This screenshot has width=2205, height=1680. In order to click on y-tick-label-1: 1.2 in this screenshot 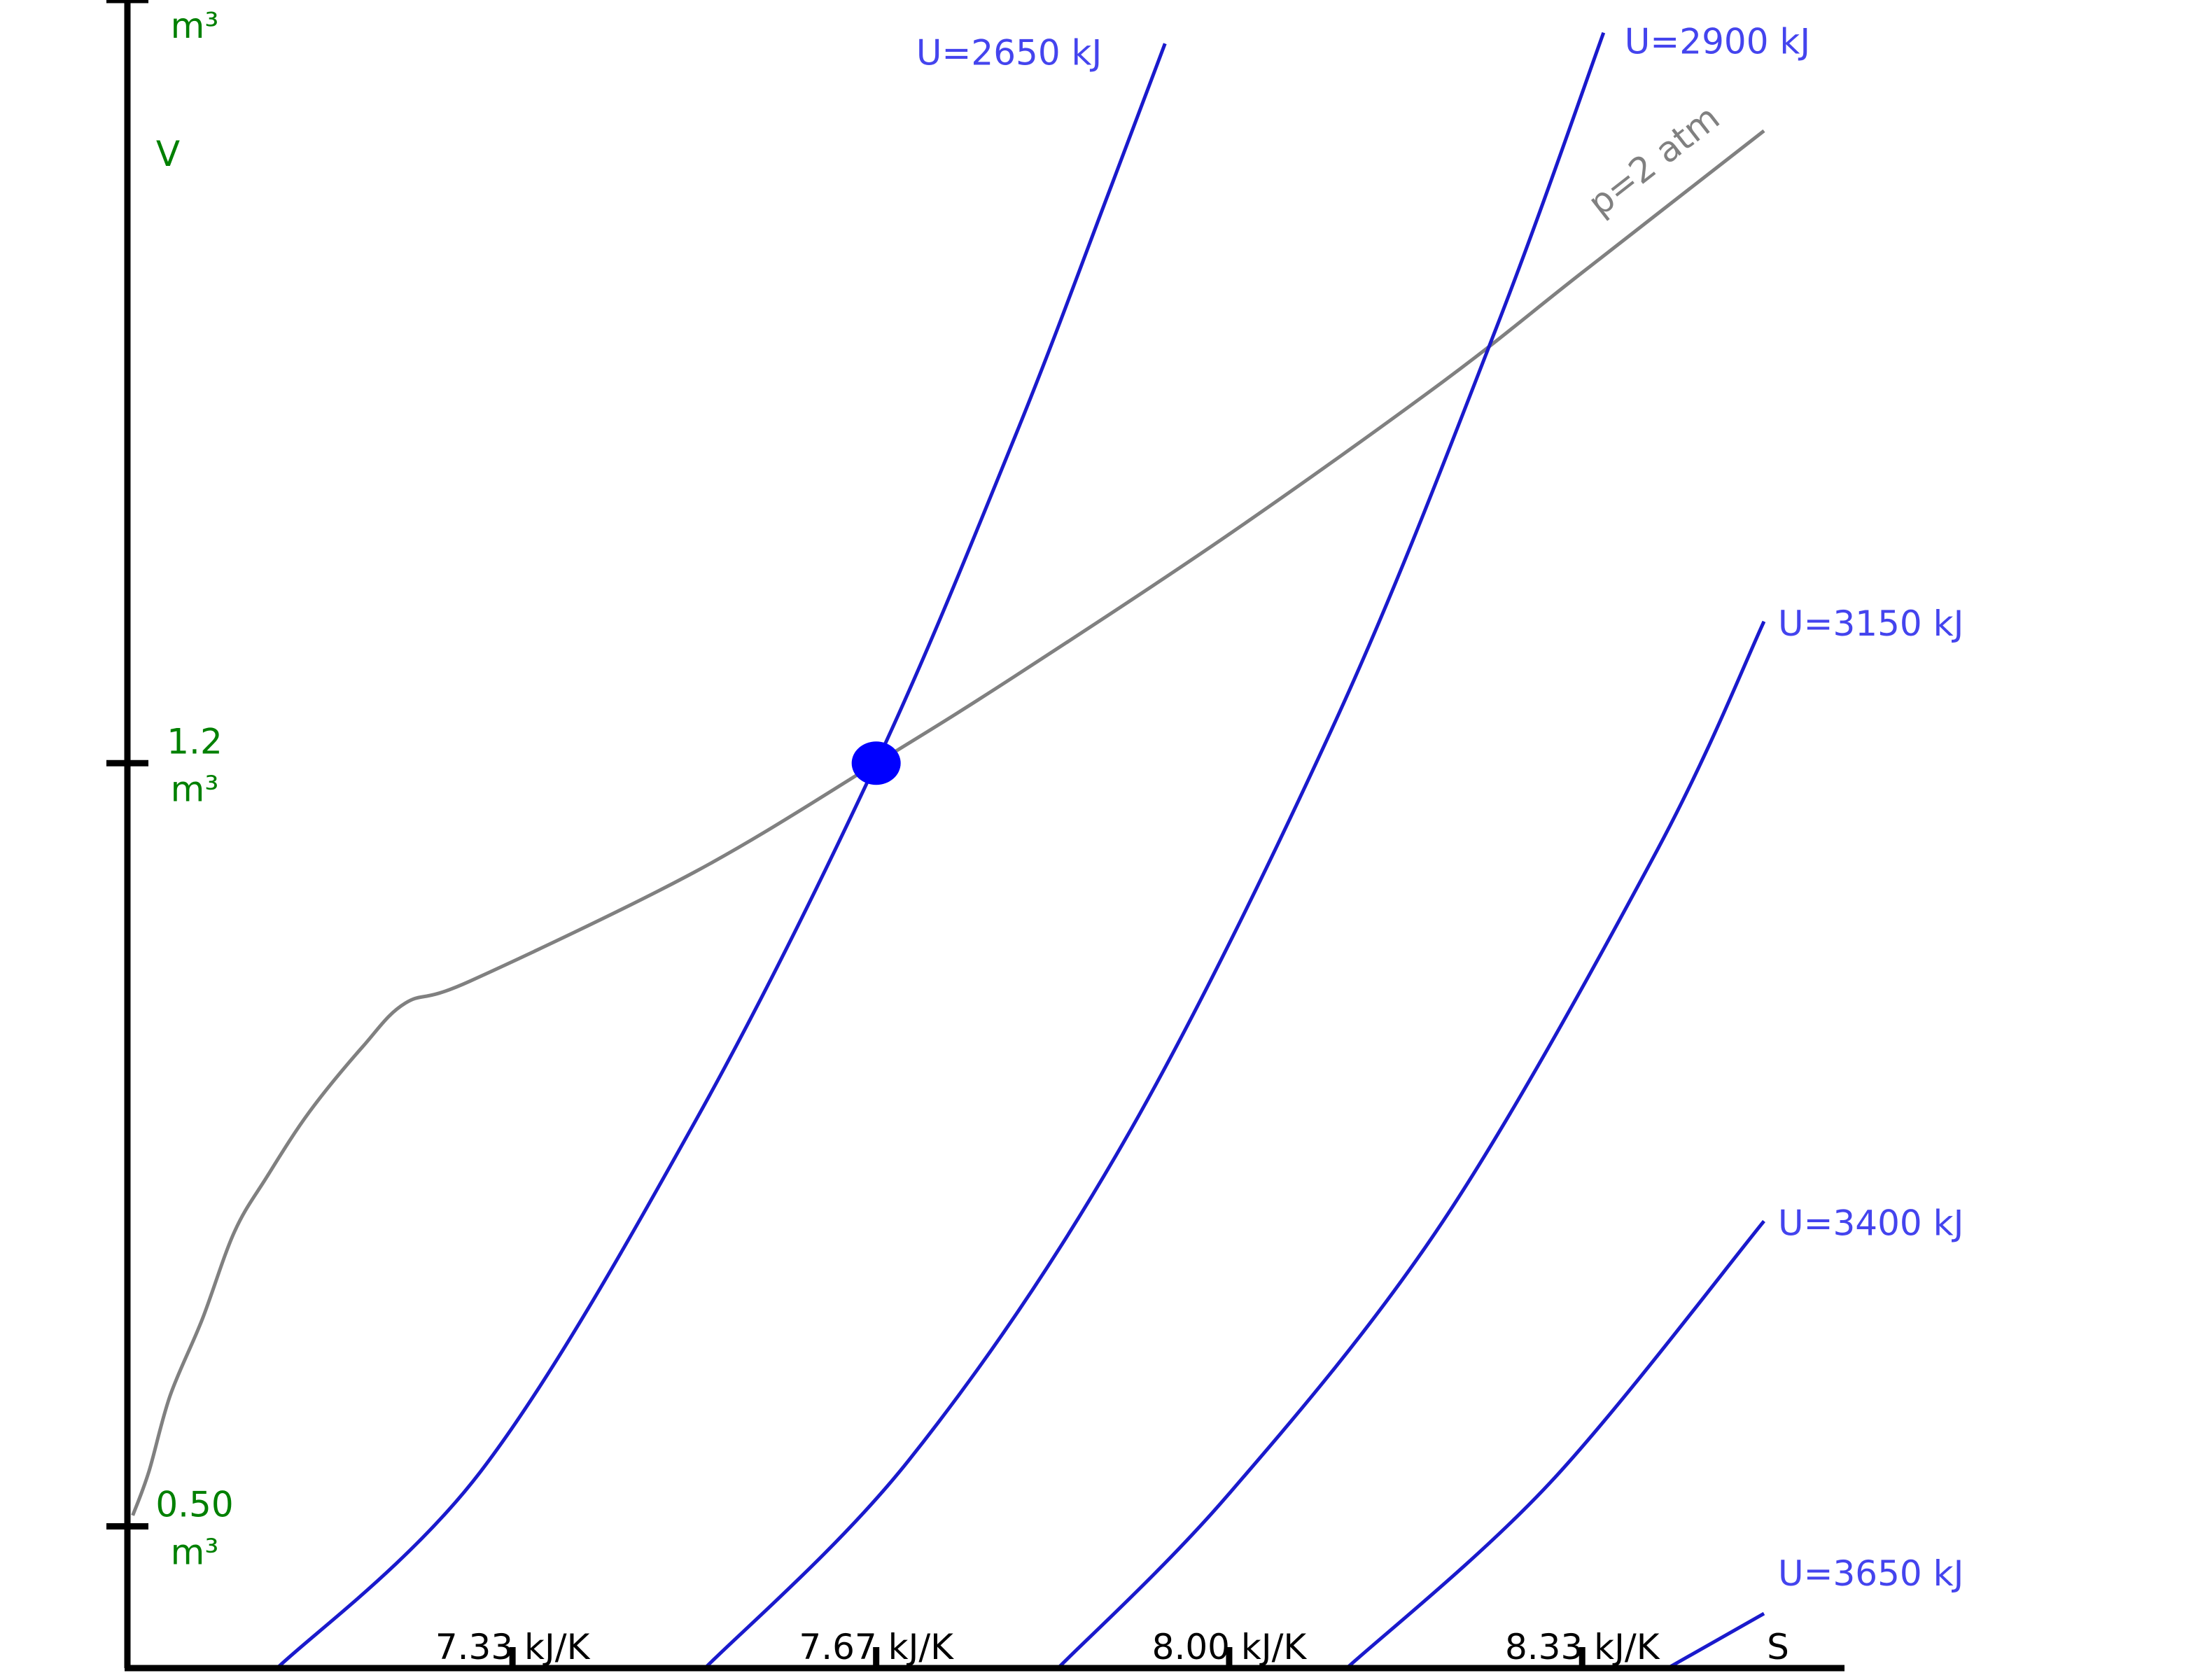, I will do `click(195, 741)`.